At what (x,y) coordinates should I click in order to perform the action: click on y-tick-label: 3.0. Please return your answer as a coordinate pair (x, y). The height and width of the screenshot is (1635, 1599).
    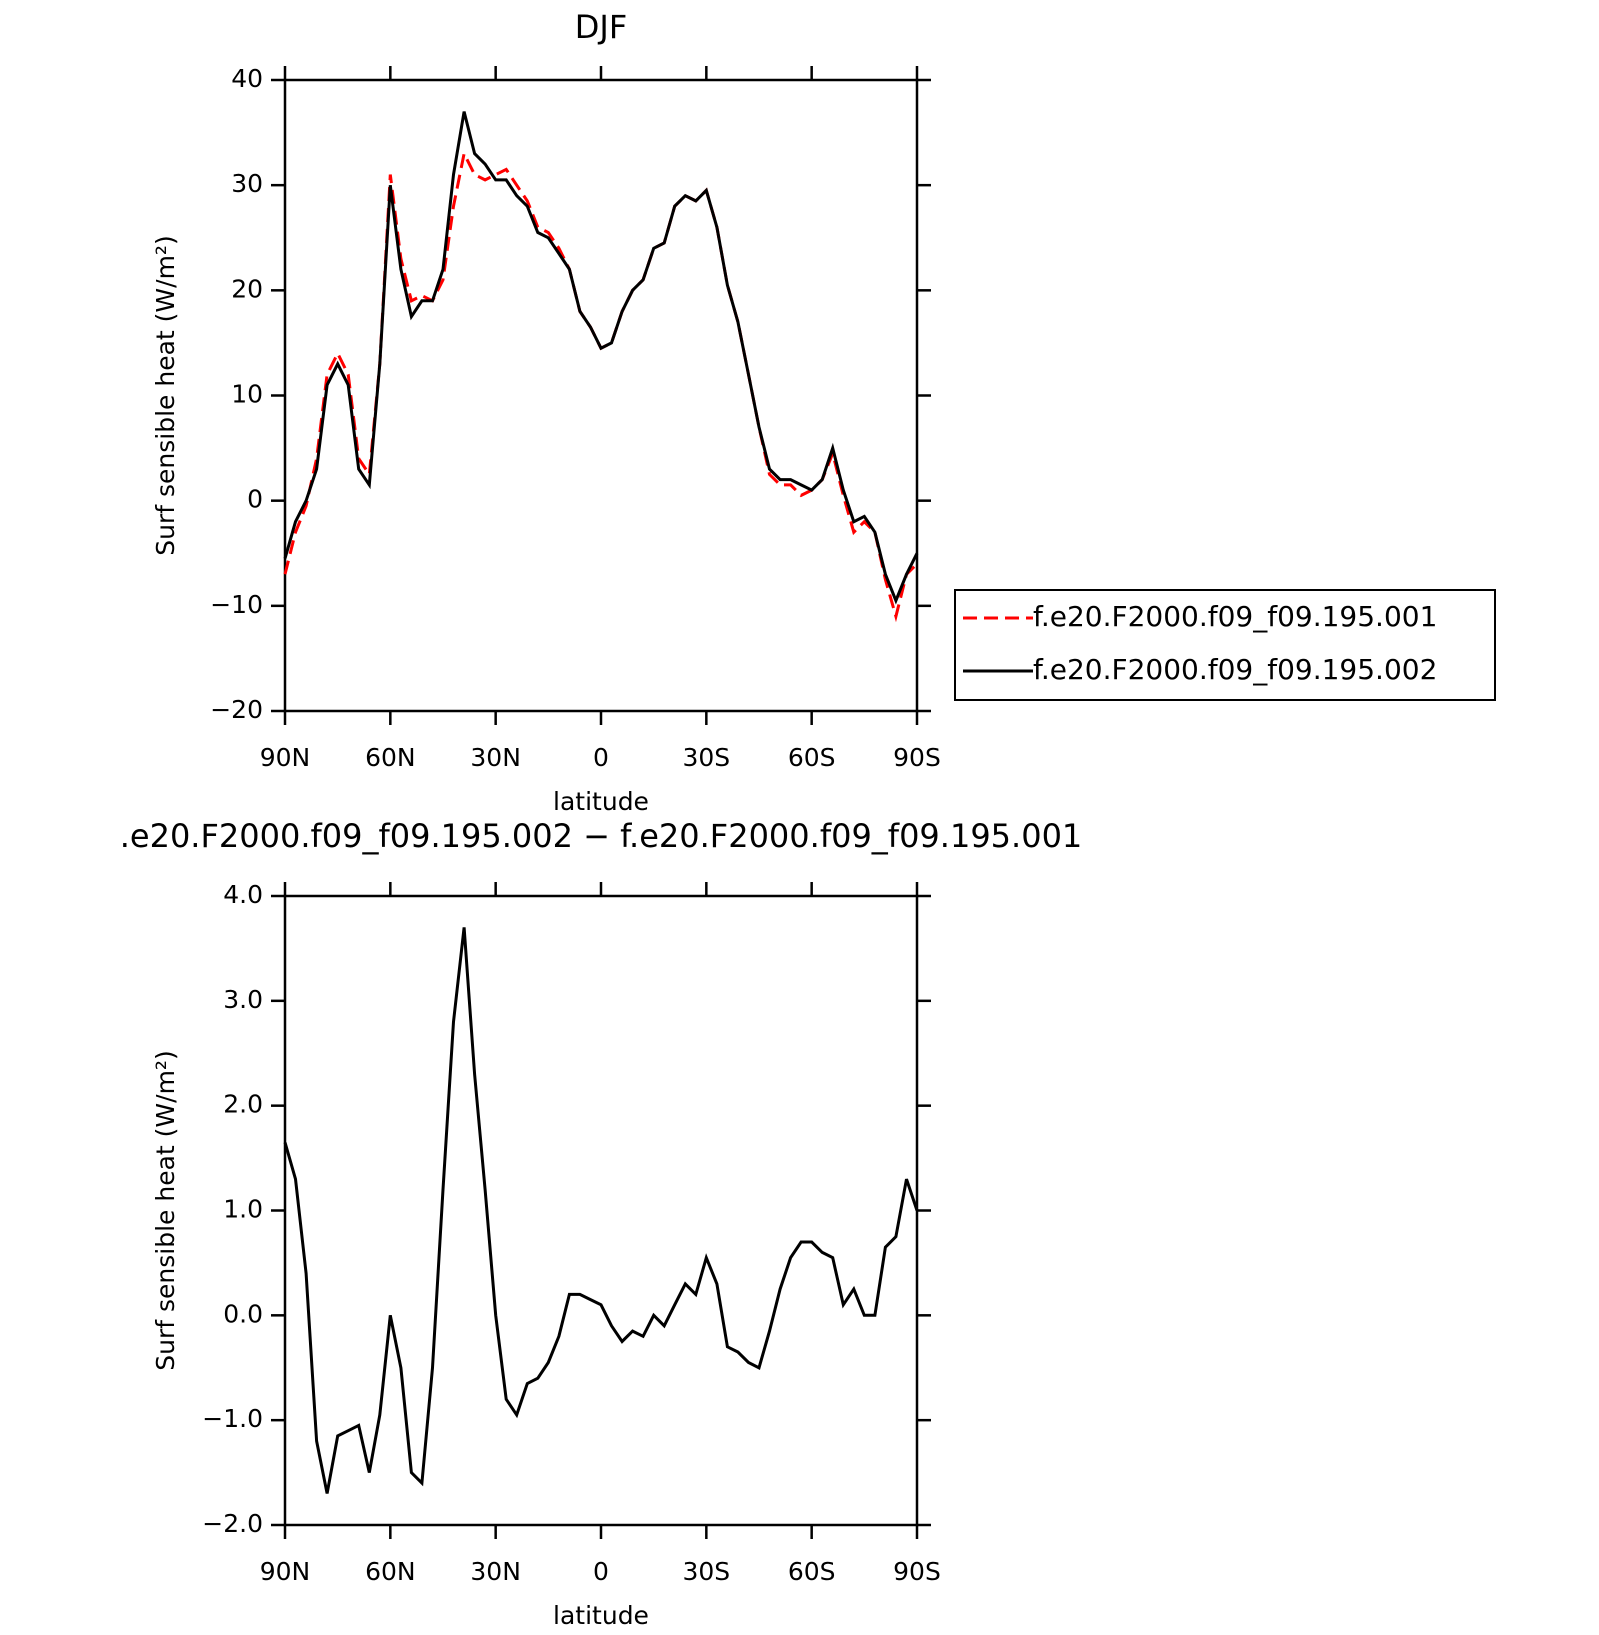
    Looking at the image, I should click on (243, 999).